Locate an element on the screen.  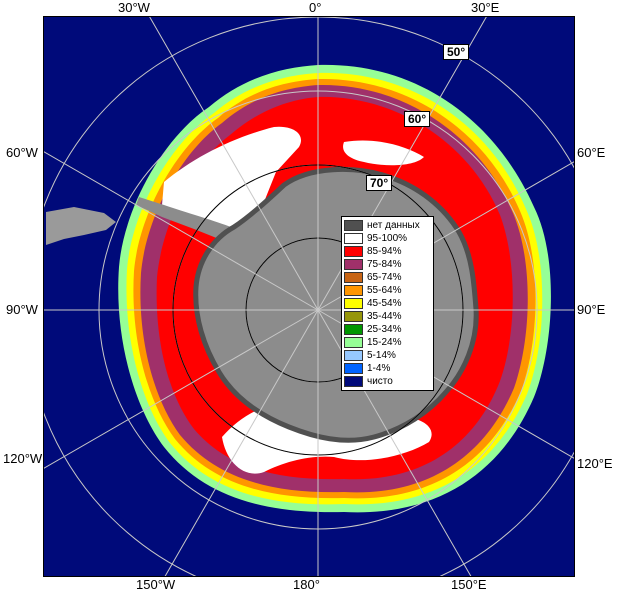
legend-item: 65-74% is located at coordinates (387, 277).